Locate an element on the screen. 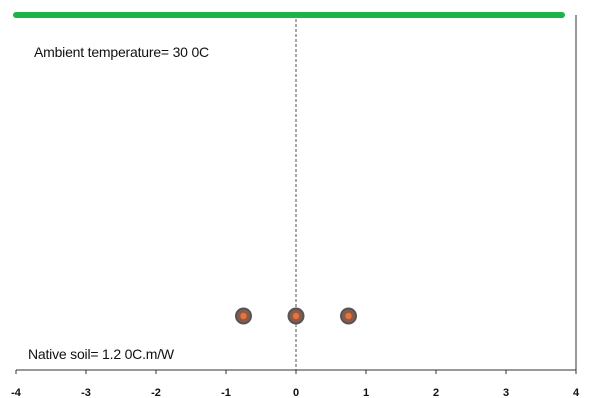 This screenshot has height=398, width=589. x-tick-label: -3 is located at coordinates (86, 392).